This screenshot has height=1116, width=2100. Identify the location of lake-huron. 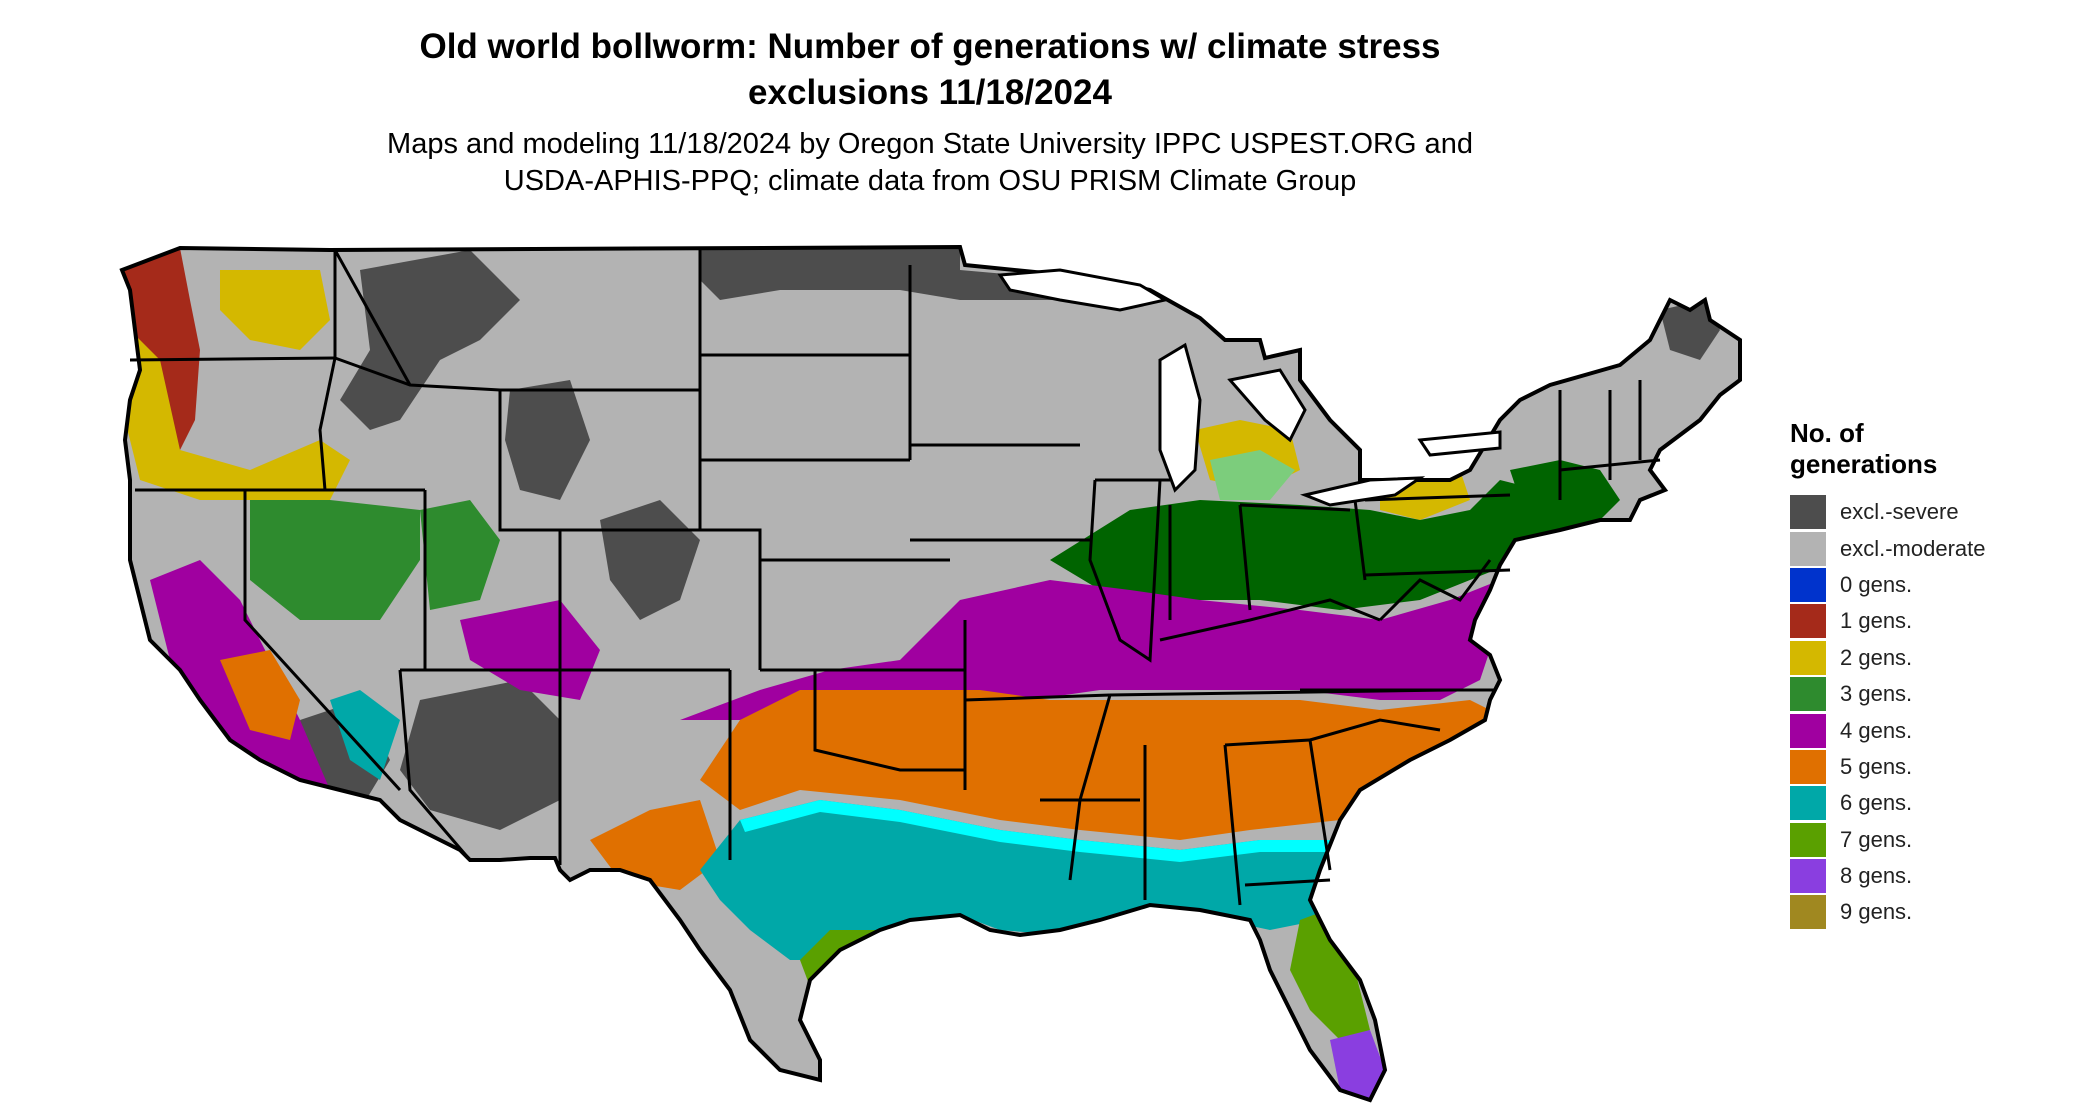
(1267, 405).